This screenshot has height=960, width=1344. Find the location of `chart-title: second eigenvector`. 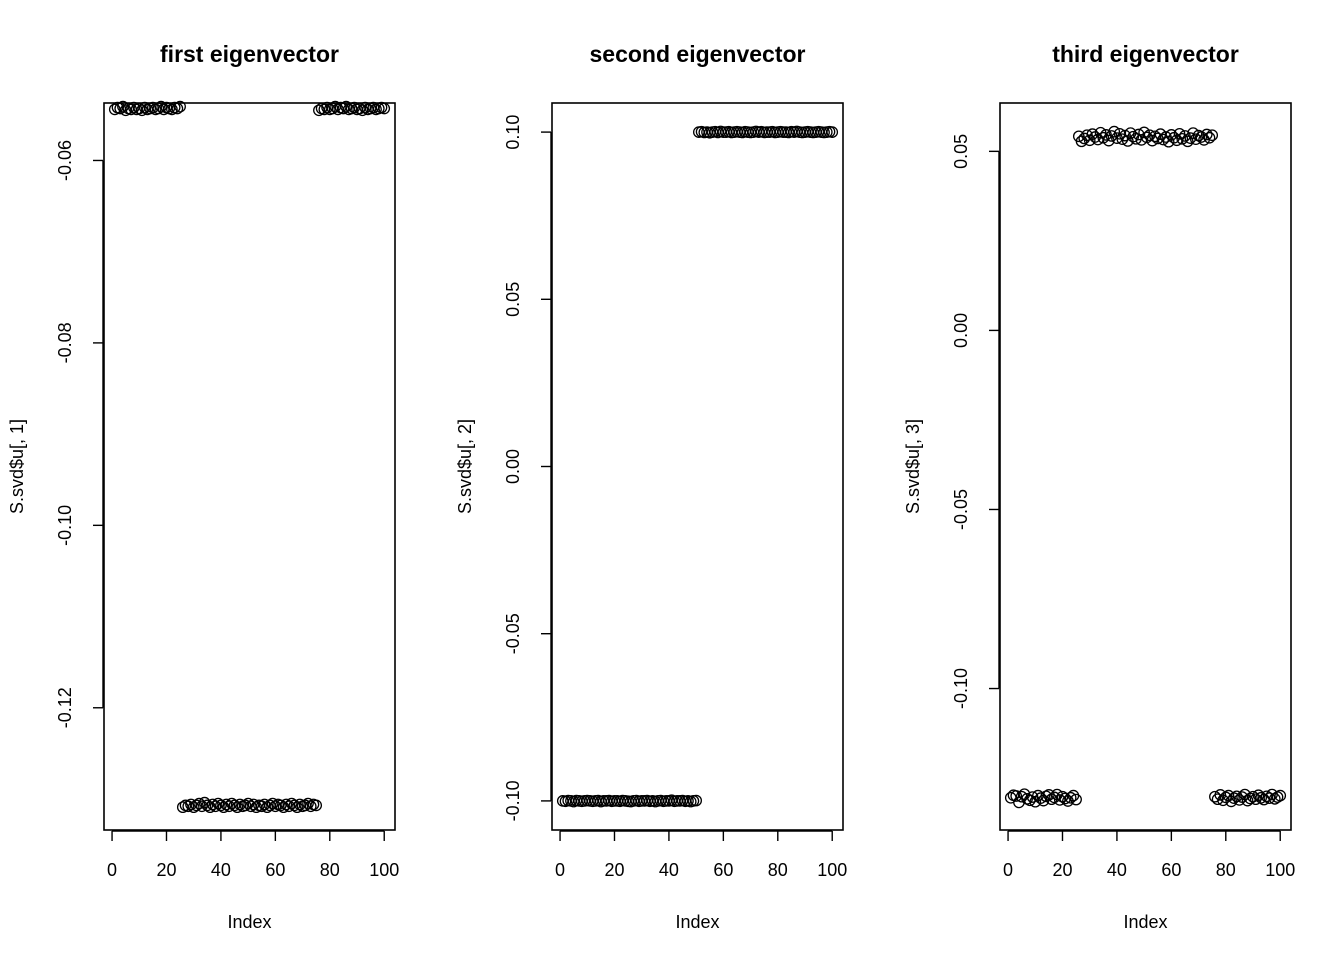

chart-title: second eigenvector is located at coordinates (697, 54).